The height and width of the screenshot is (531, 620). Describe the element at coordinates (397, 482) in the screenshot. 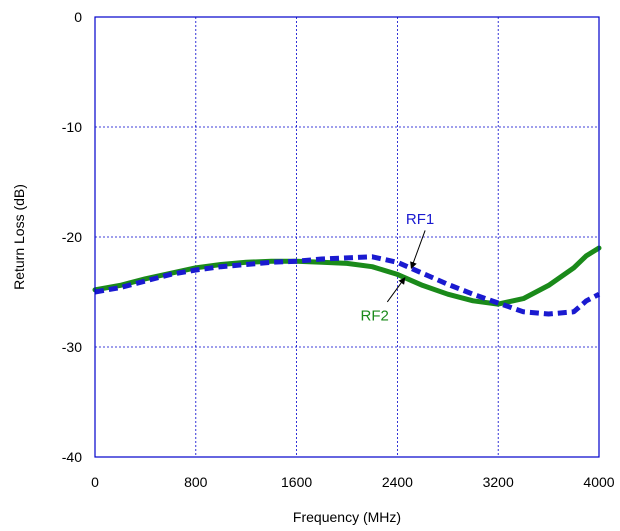

I see `x-tick-label: 2400` at that location.